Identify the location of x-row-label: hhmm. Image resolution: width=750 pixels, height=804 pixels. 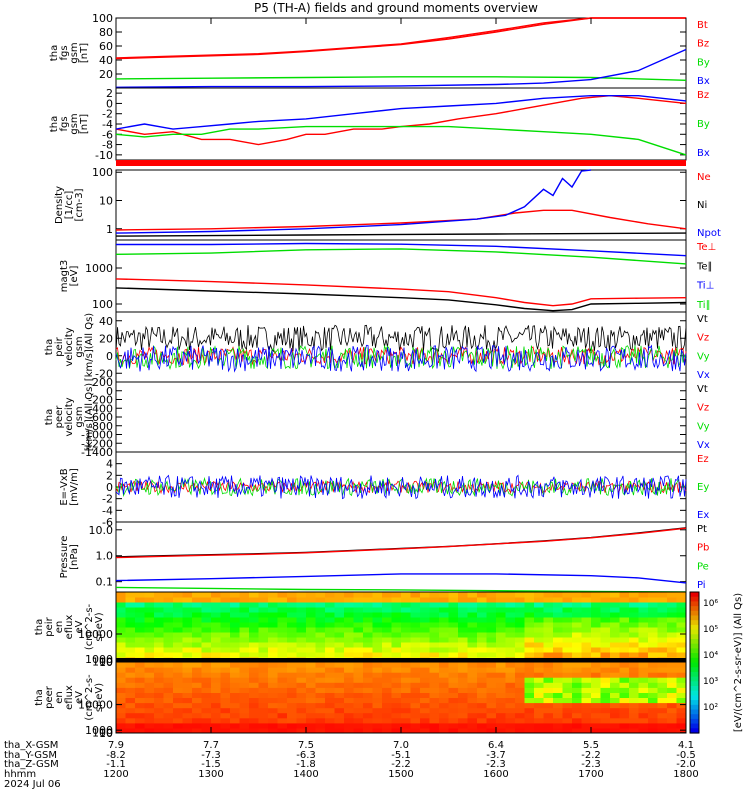
(20, 774).